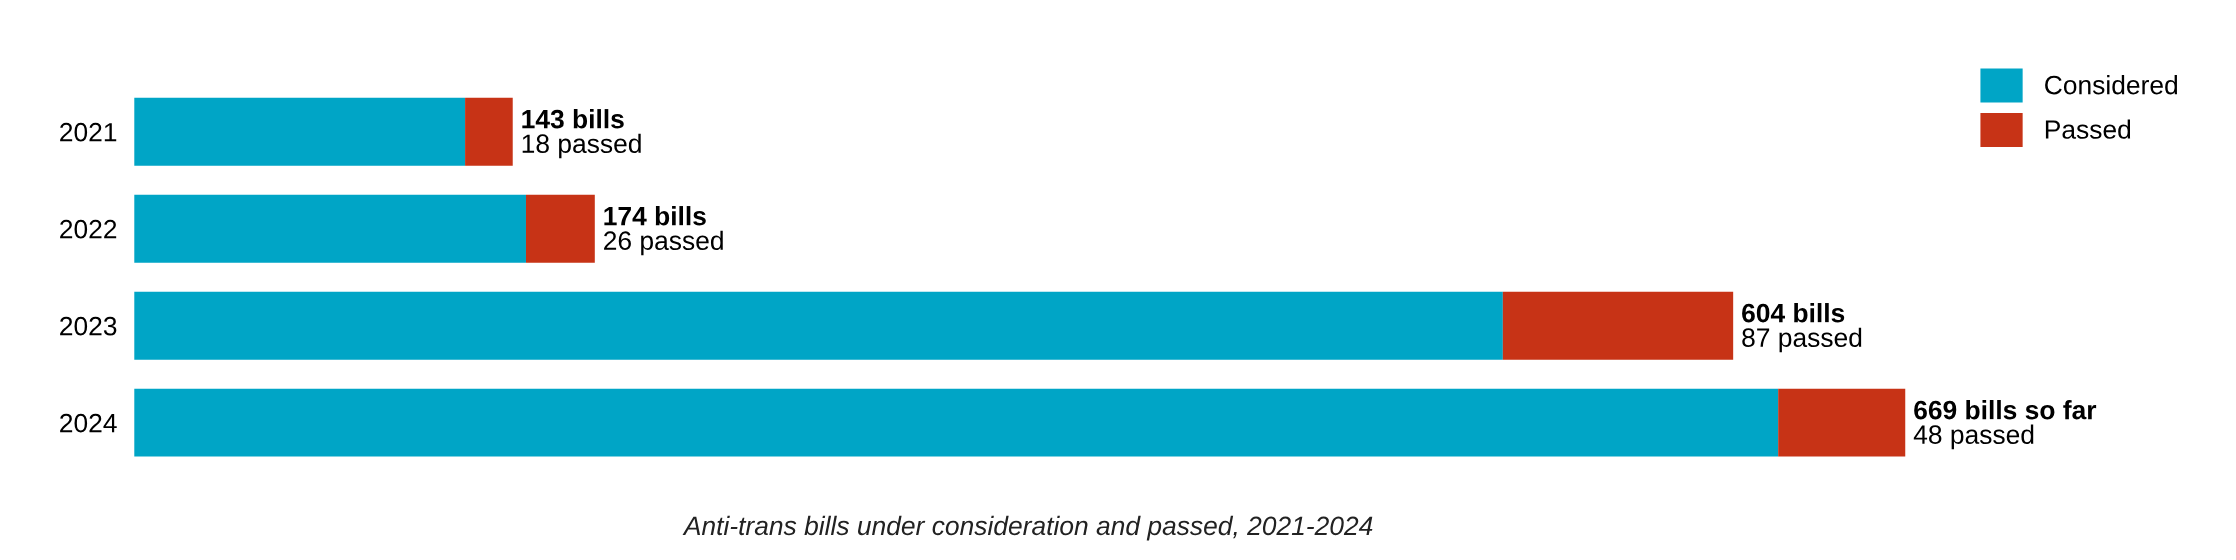  What do you see at coordinates (581, 146) in the screenshot?
I see `data-label: 18 passed` at bounding box center [581, 146].